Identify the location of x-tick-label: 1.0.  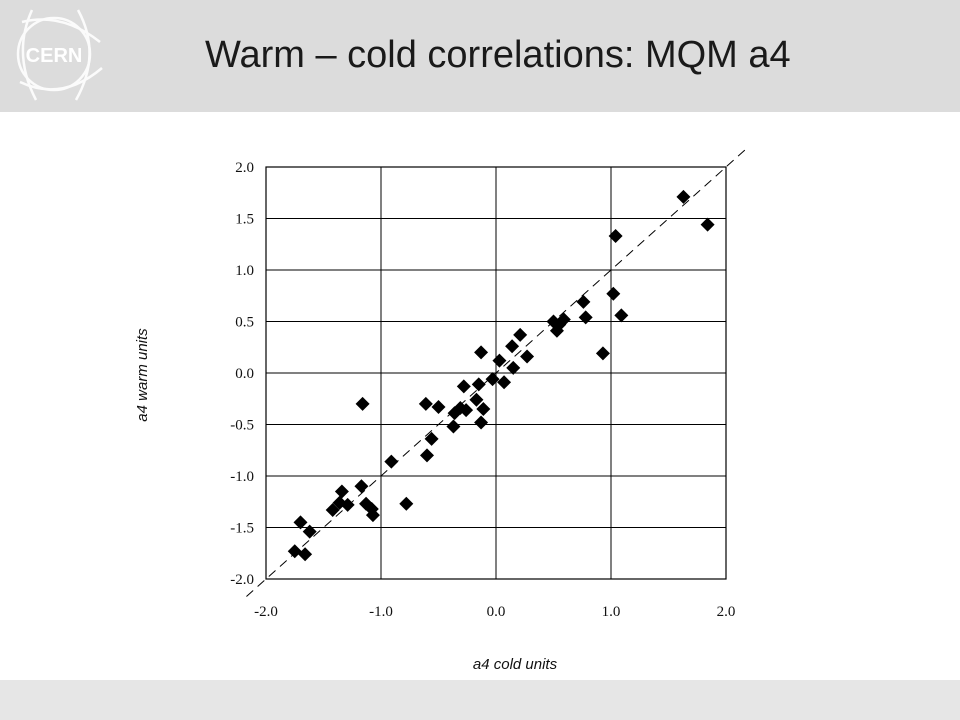
(611, 612).